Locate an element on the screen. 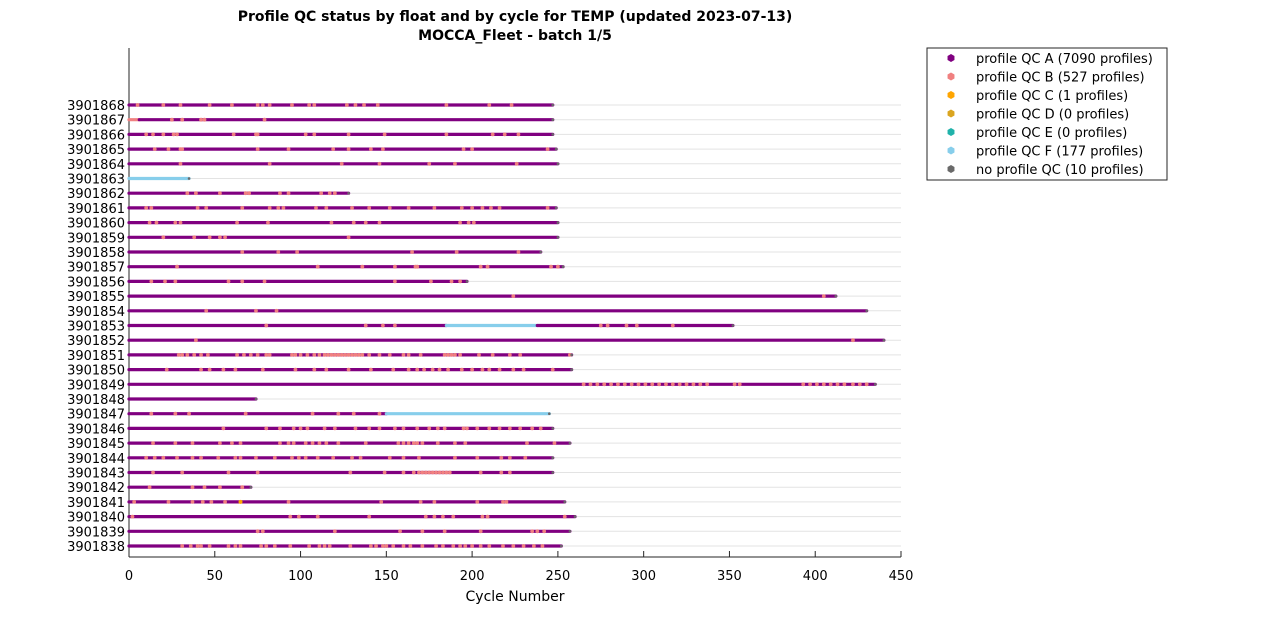 The width and height of the screenshot is (1263, 636). float-id-label: 3901840 is located at coordinates (96, 518).